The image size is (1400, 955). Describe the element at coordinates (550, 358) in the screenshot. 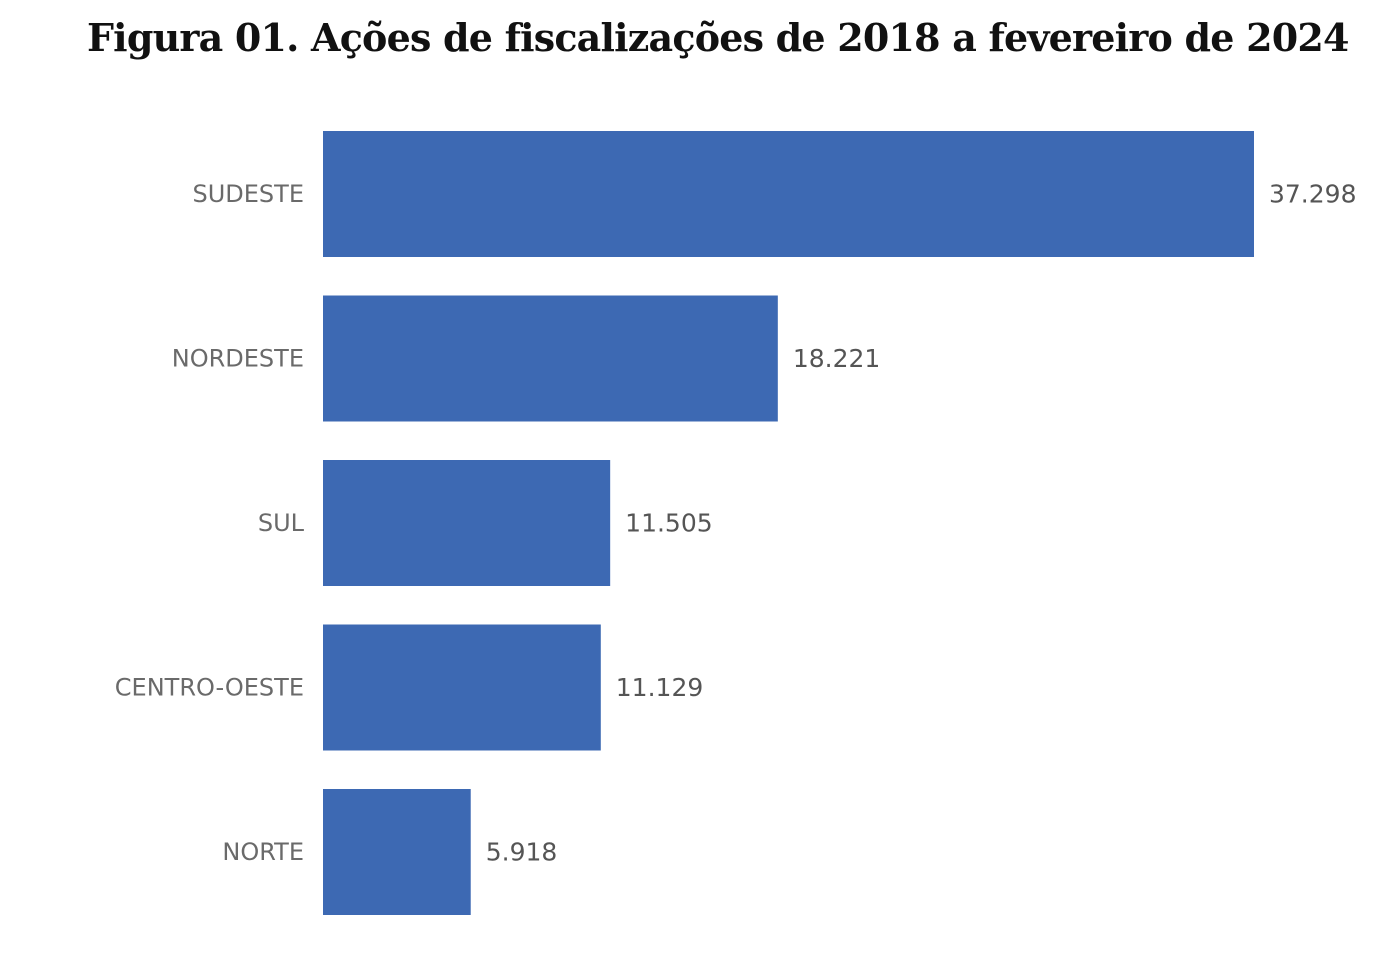

I see `bar-nordeste` at that location.